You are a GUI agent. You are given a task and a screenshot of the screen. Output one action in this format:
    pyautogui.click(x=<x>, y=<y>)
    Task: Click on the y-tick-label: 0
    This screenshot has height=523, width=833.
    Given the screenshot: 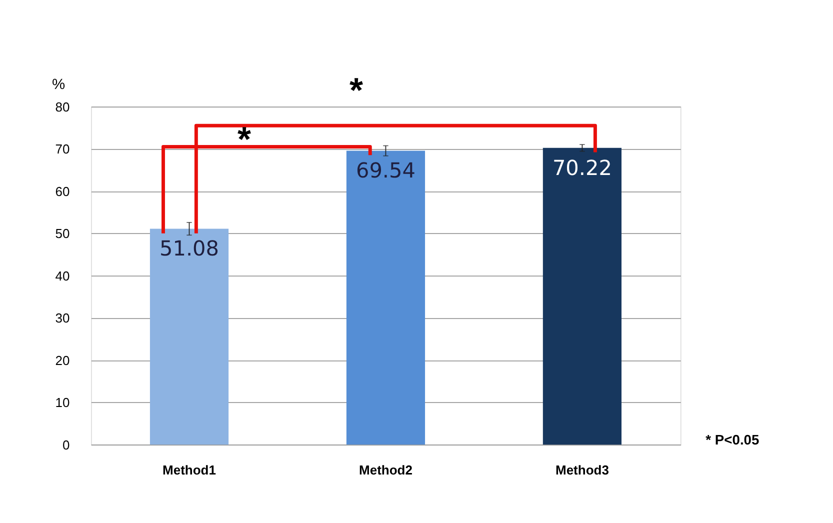 What is the action you would take?
    pyautogui.click(x=66, y=444)
    